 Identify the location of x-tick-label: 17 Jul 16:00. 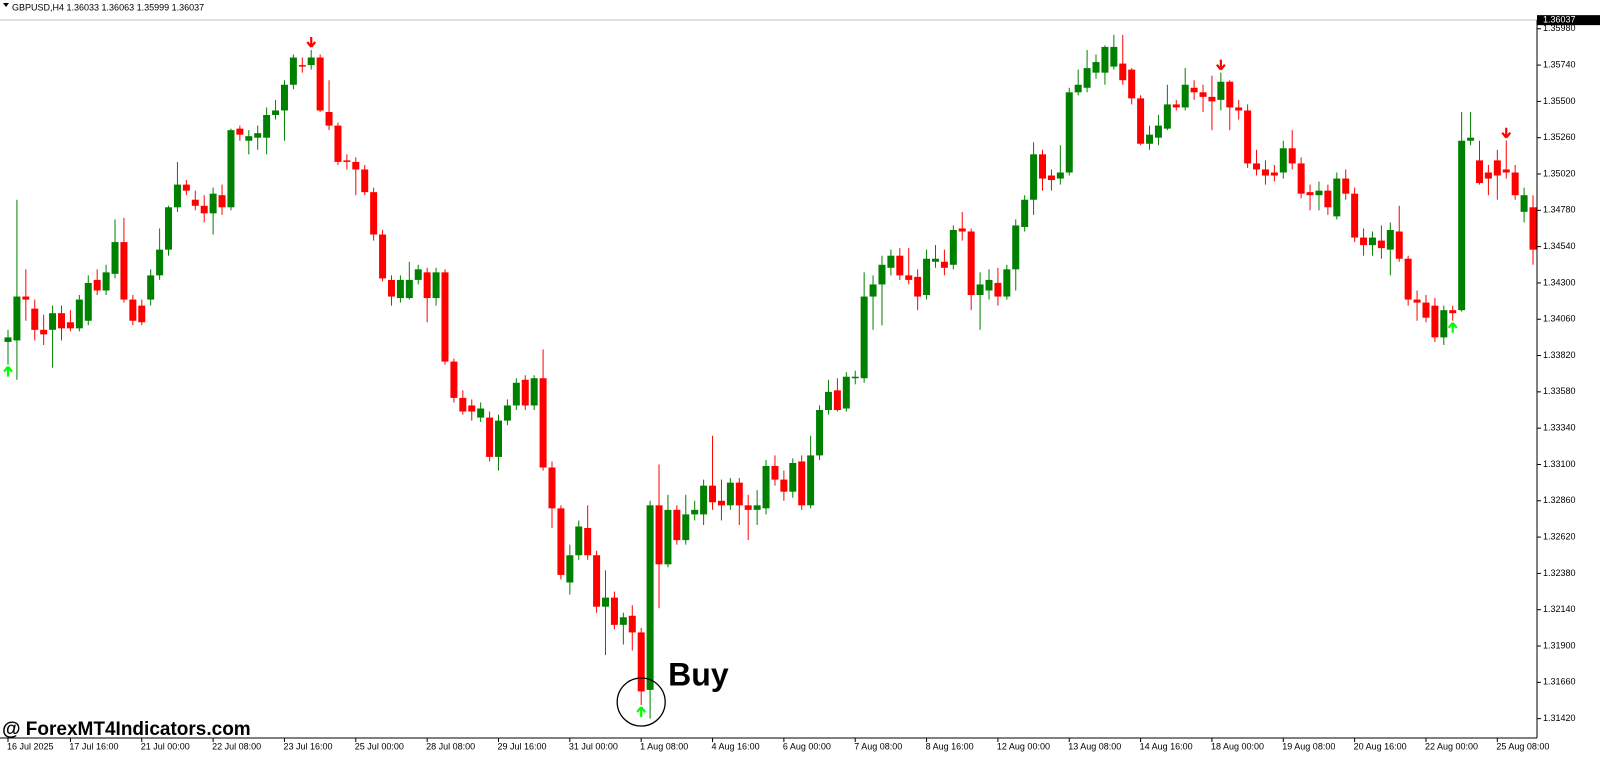
(93, 746).